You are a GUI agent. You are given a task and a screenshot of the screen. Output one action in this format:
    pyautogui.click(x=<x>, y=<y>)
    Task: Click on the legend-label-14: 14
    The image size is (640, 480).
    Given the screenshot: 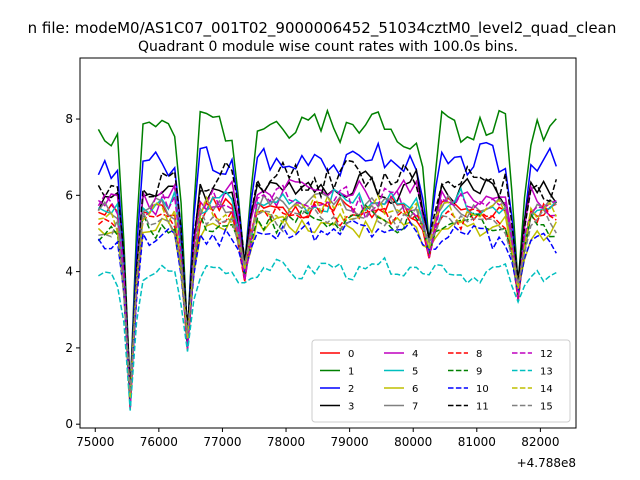 What is the action you would take?
    pyautogui.click(x=546, y=389)
    